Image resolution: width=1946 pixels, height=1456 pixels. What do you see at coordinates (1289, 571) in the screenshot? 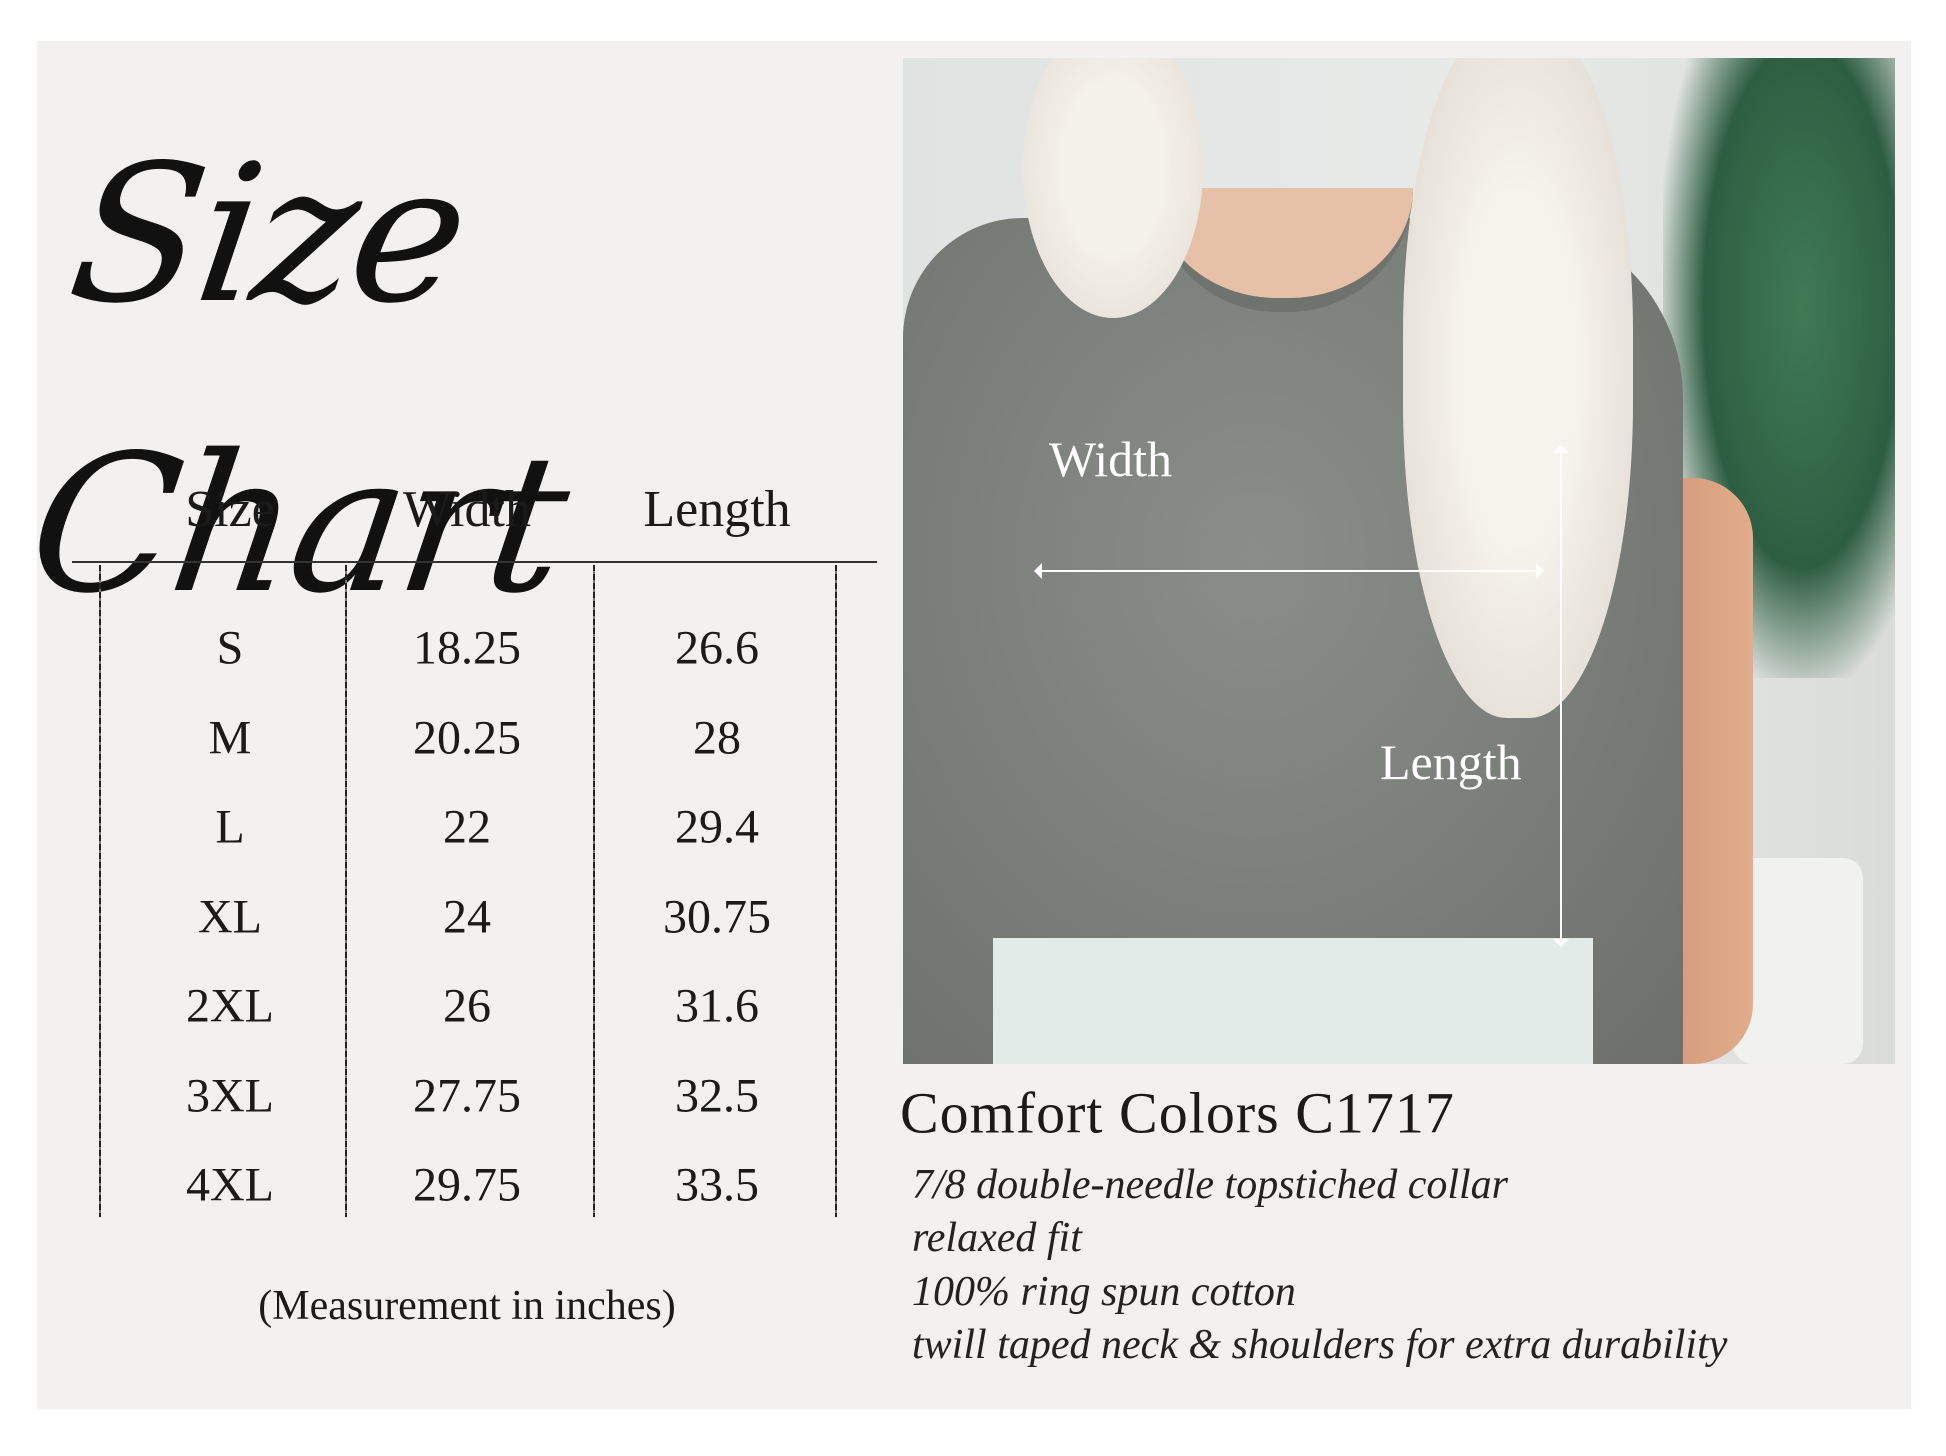
I see `width-arrow` at bounding box center [1289, 571].